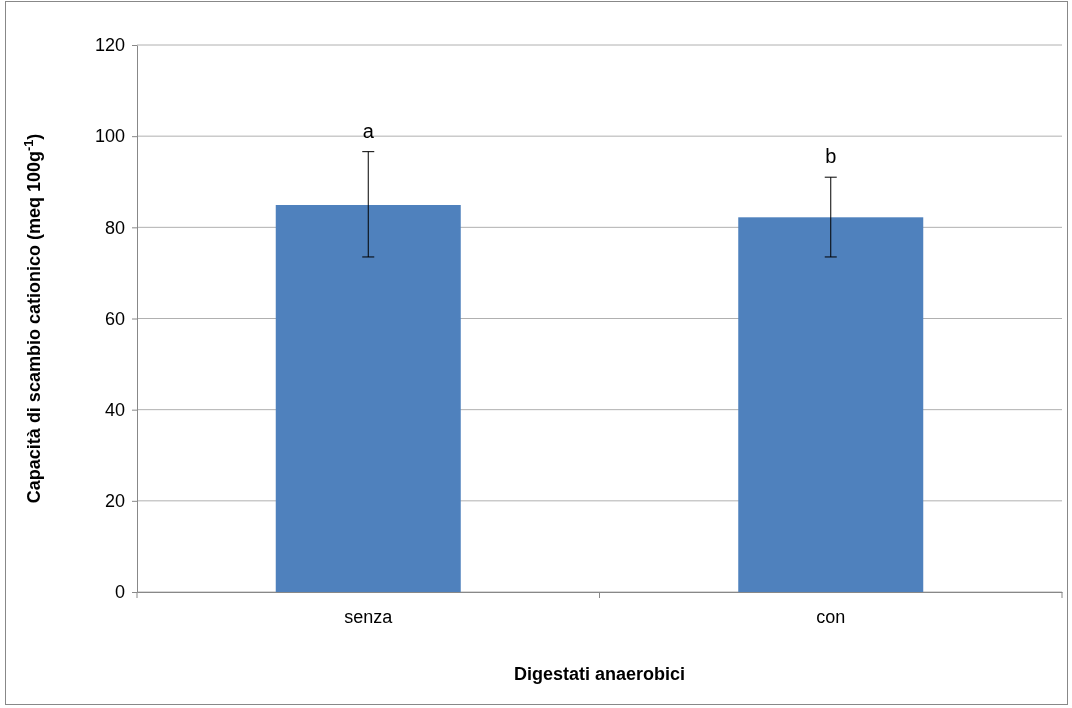  I want to click on y-tick-label: 40, so click(114, 409).